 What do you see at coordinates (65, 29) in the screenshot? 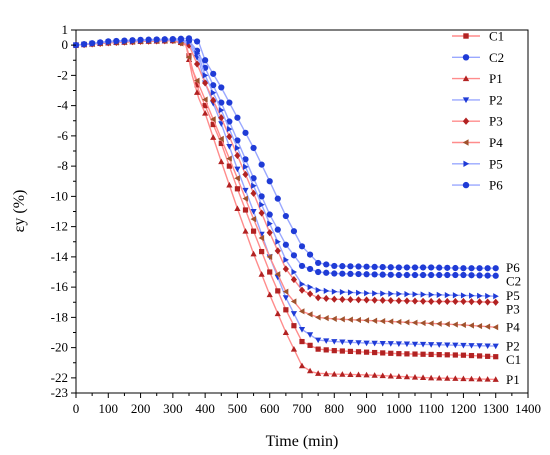
I see `y-tick-label: 1` at bounding box center [65, 29].